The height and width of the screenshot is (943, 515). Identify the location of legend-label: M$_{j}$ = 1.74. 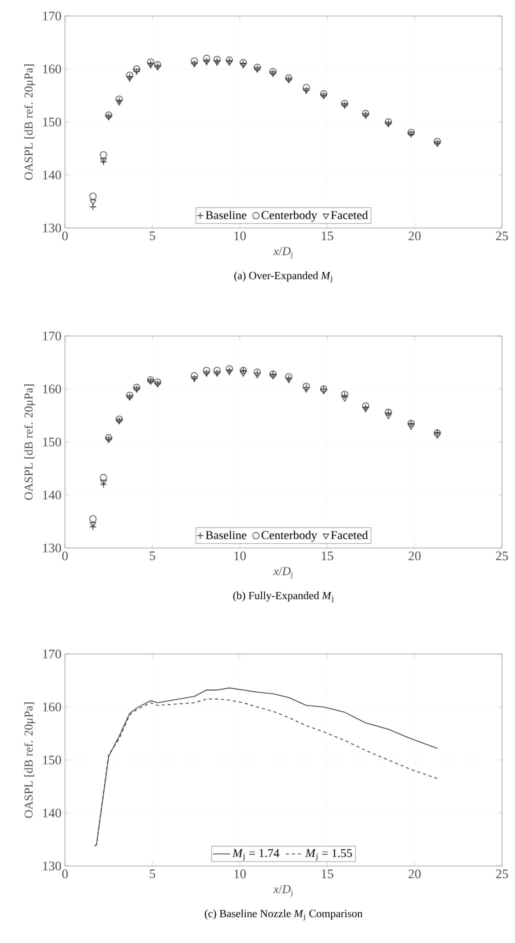
(256, 855).